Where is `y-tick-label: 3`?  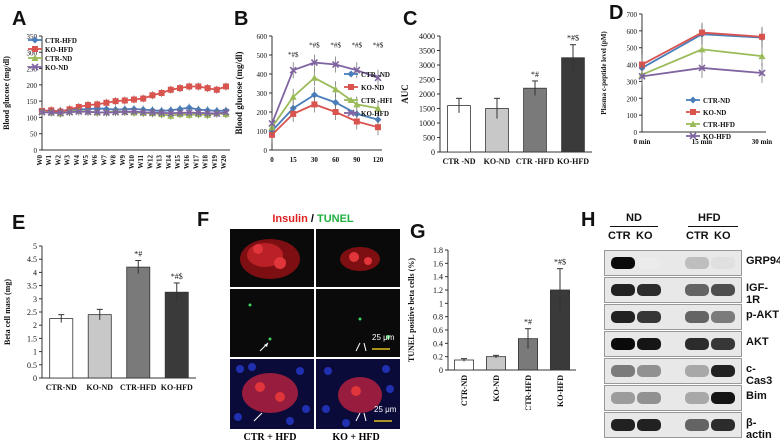
y-tick-label: 3 is located at coordinates (35, 299).